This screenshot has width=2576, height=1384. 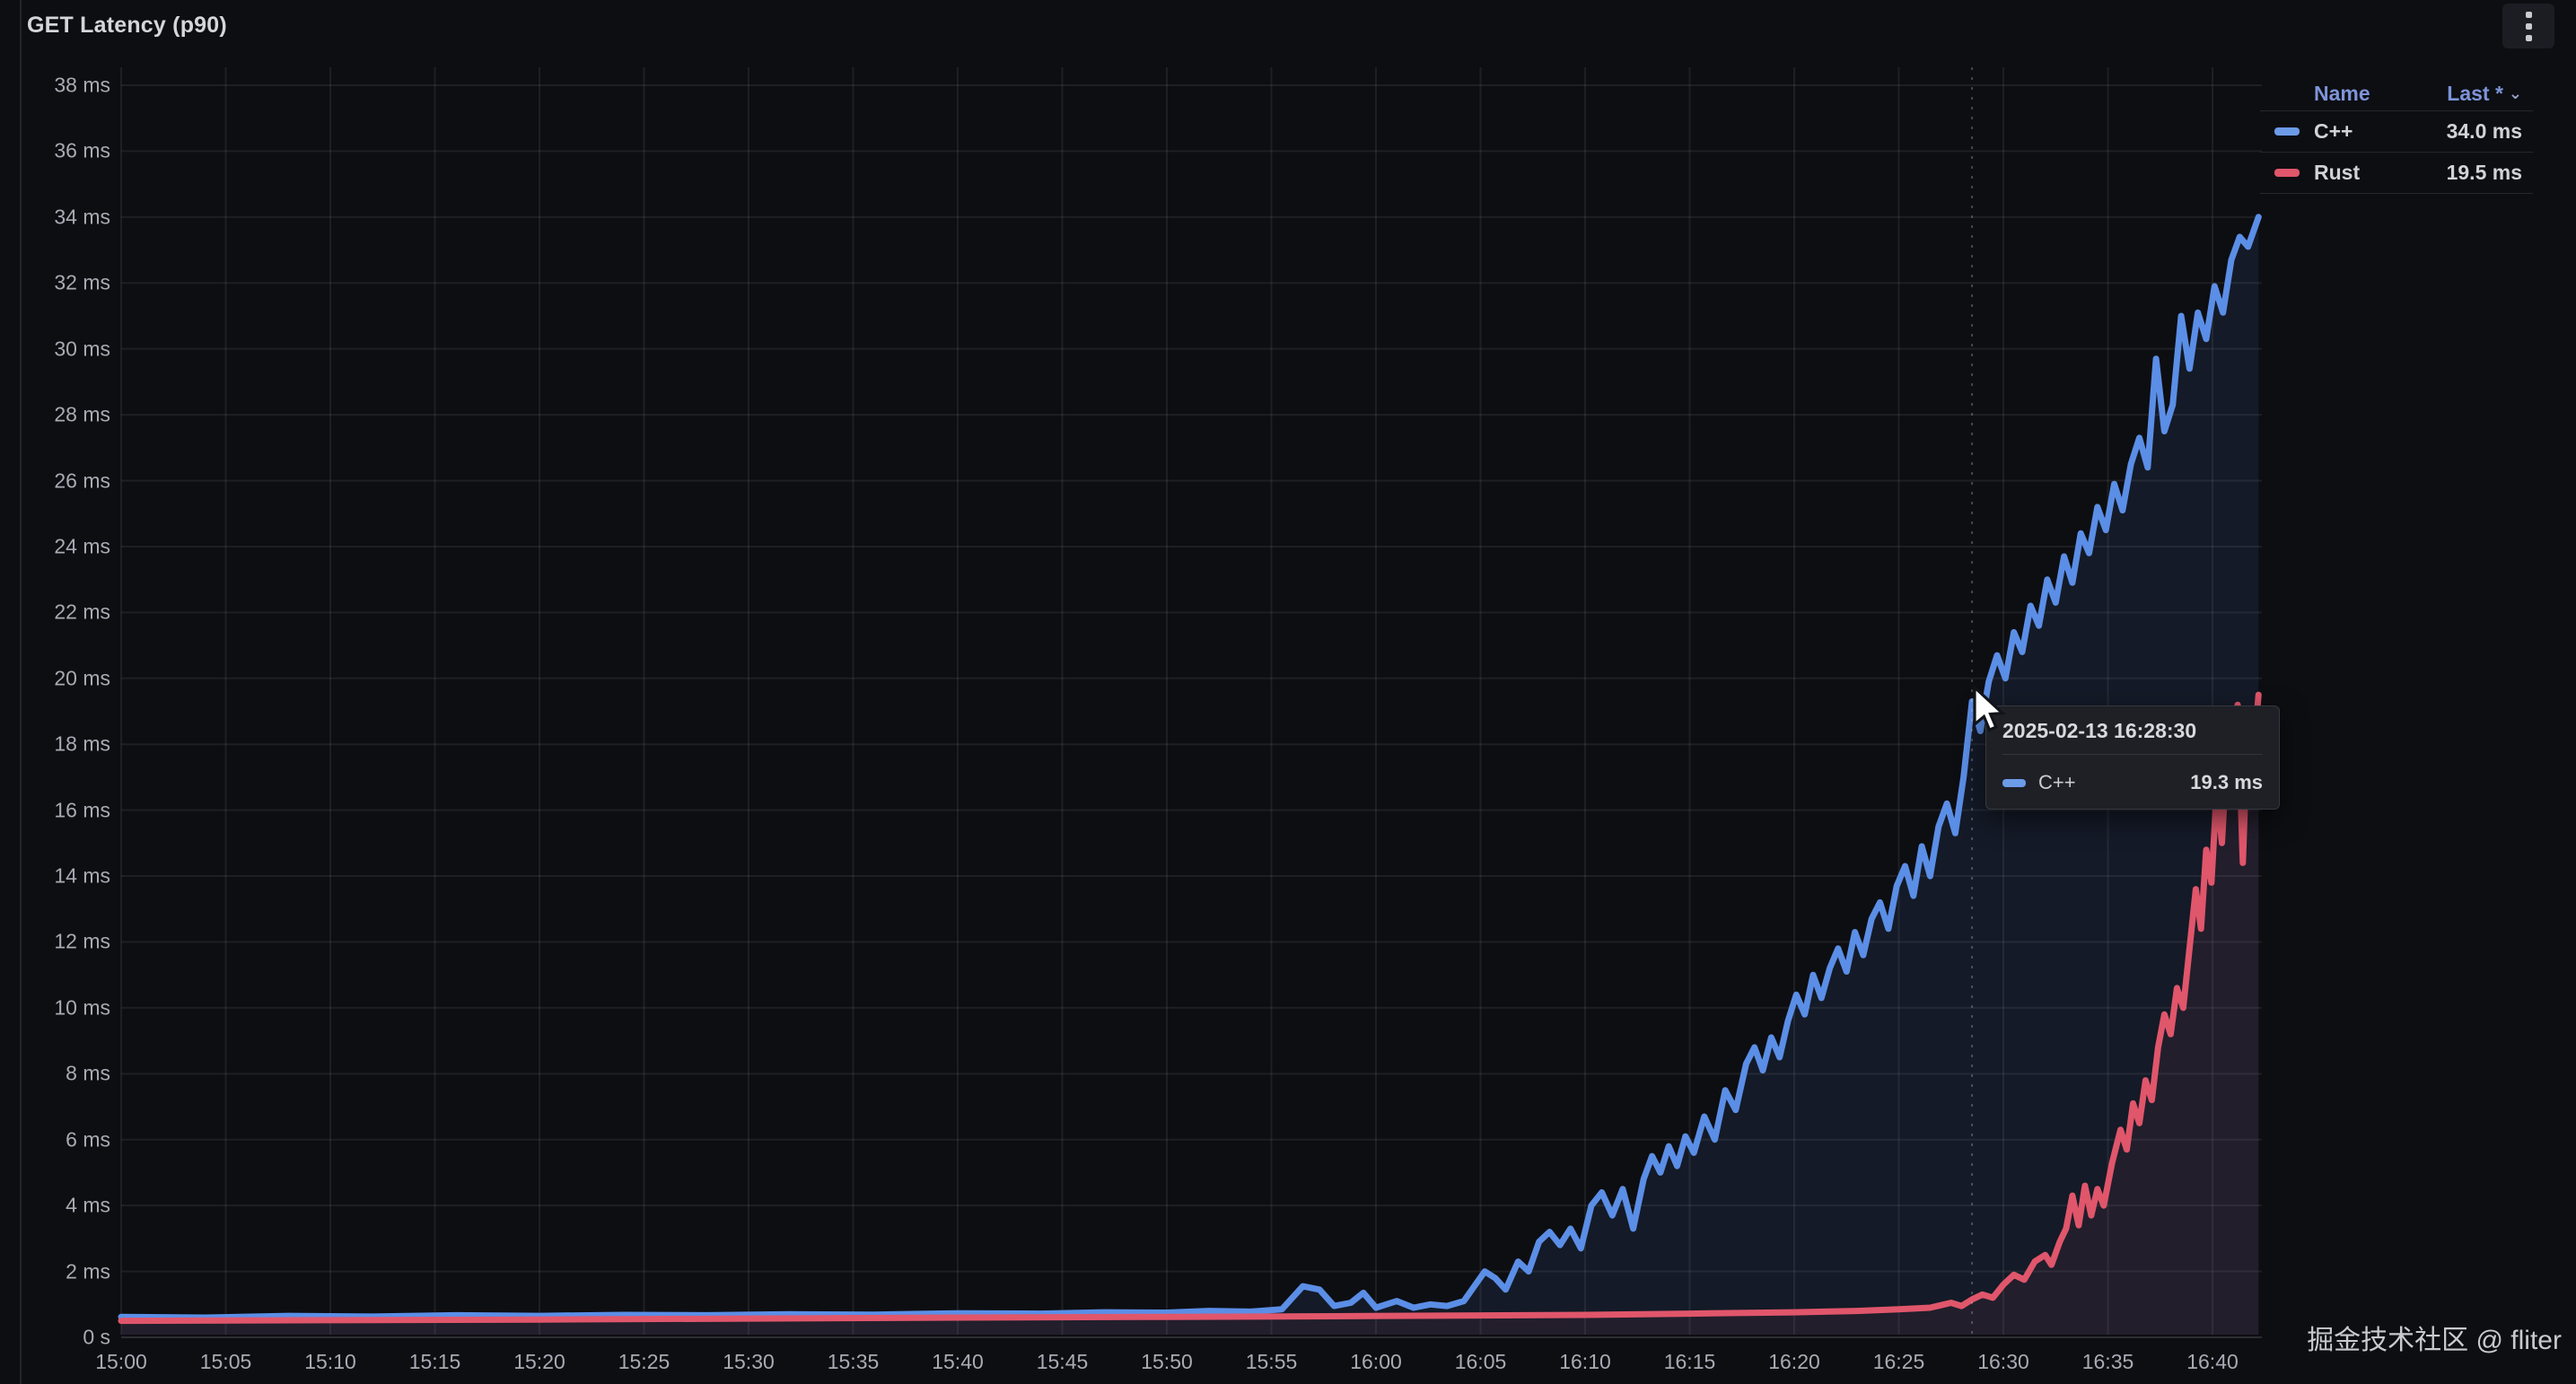 What do you see at coordinates (1271, 1361) in the screenshot?
I see `x-tick-label: 15:55` at bounding box center [1271, 1361].